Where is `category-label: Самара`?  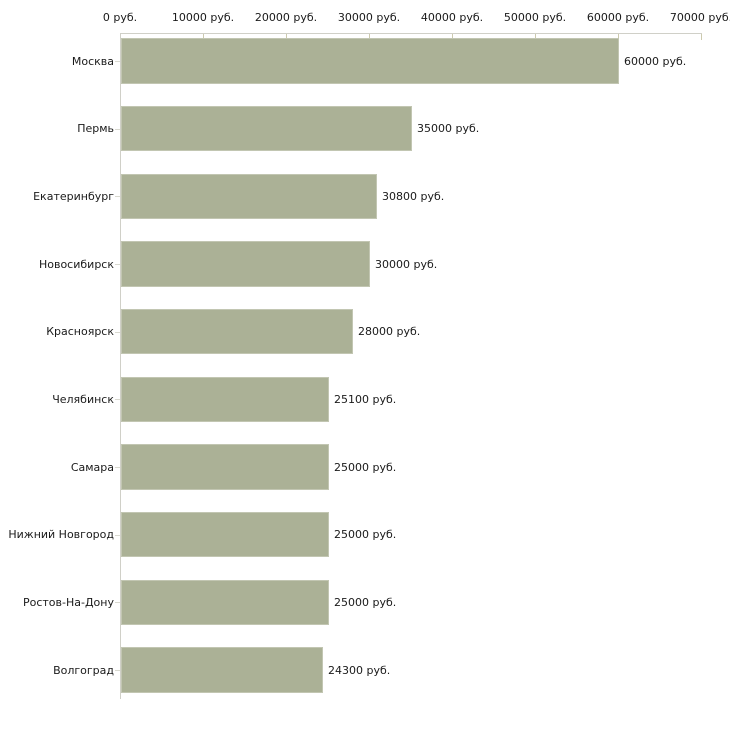
category-label: Самара is located at coordinates (92, 467).